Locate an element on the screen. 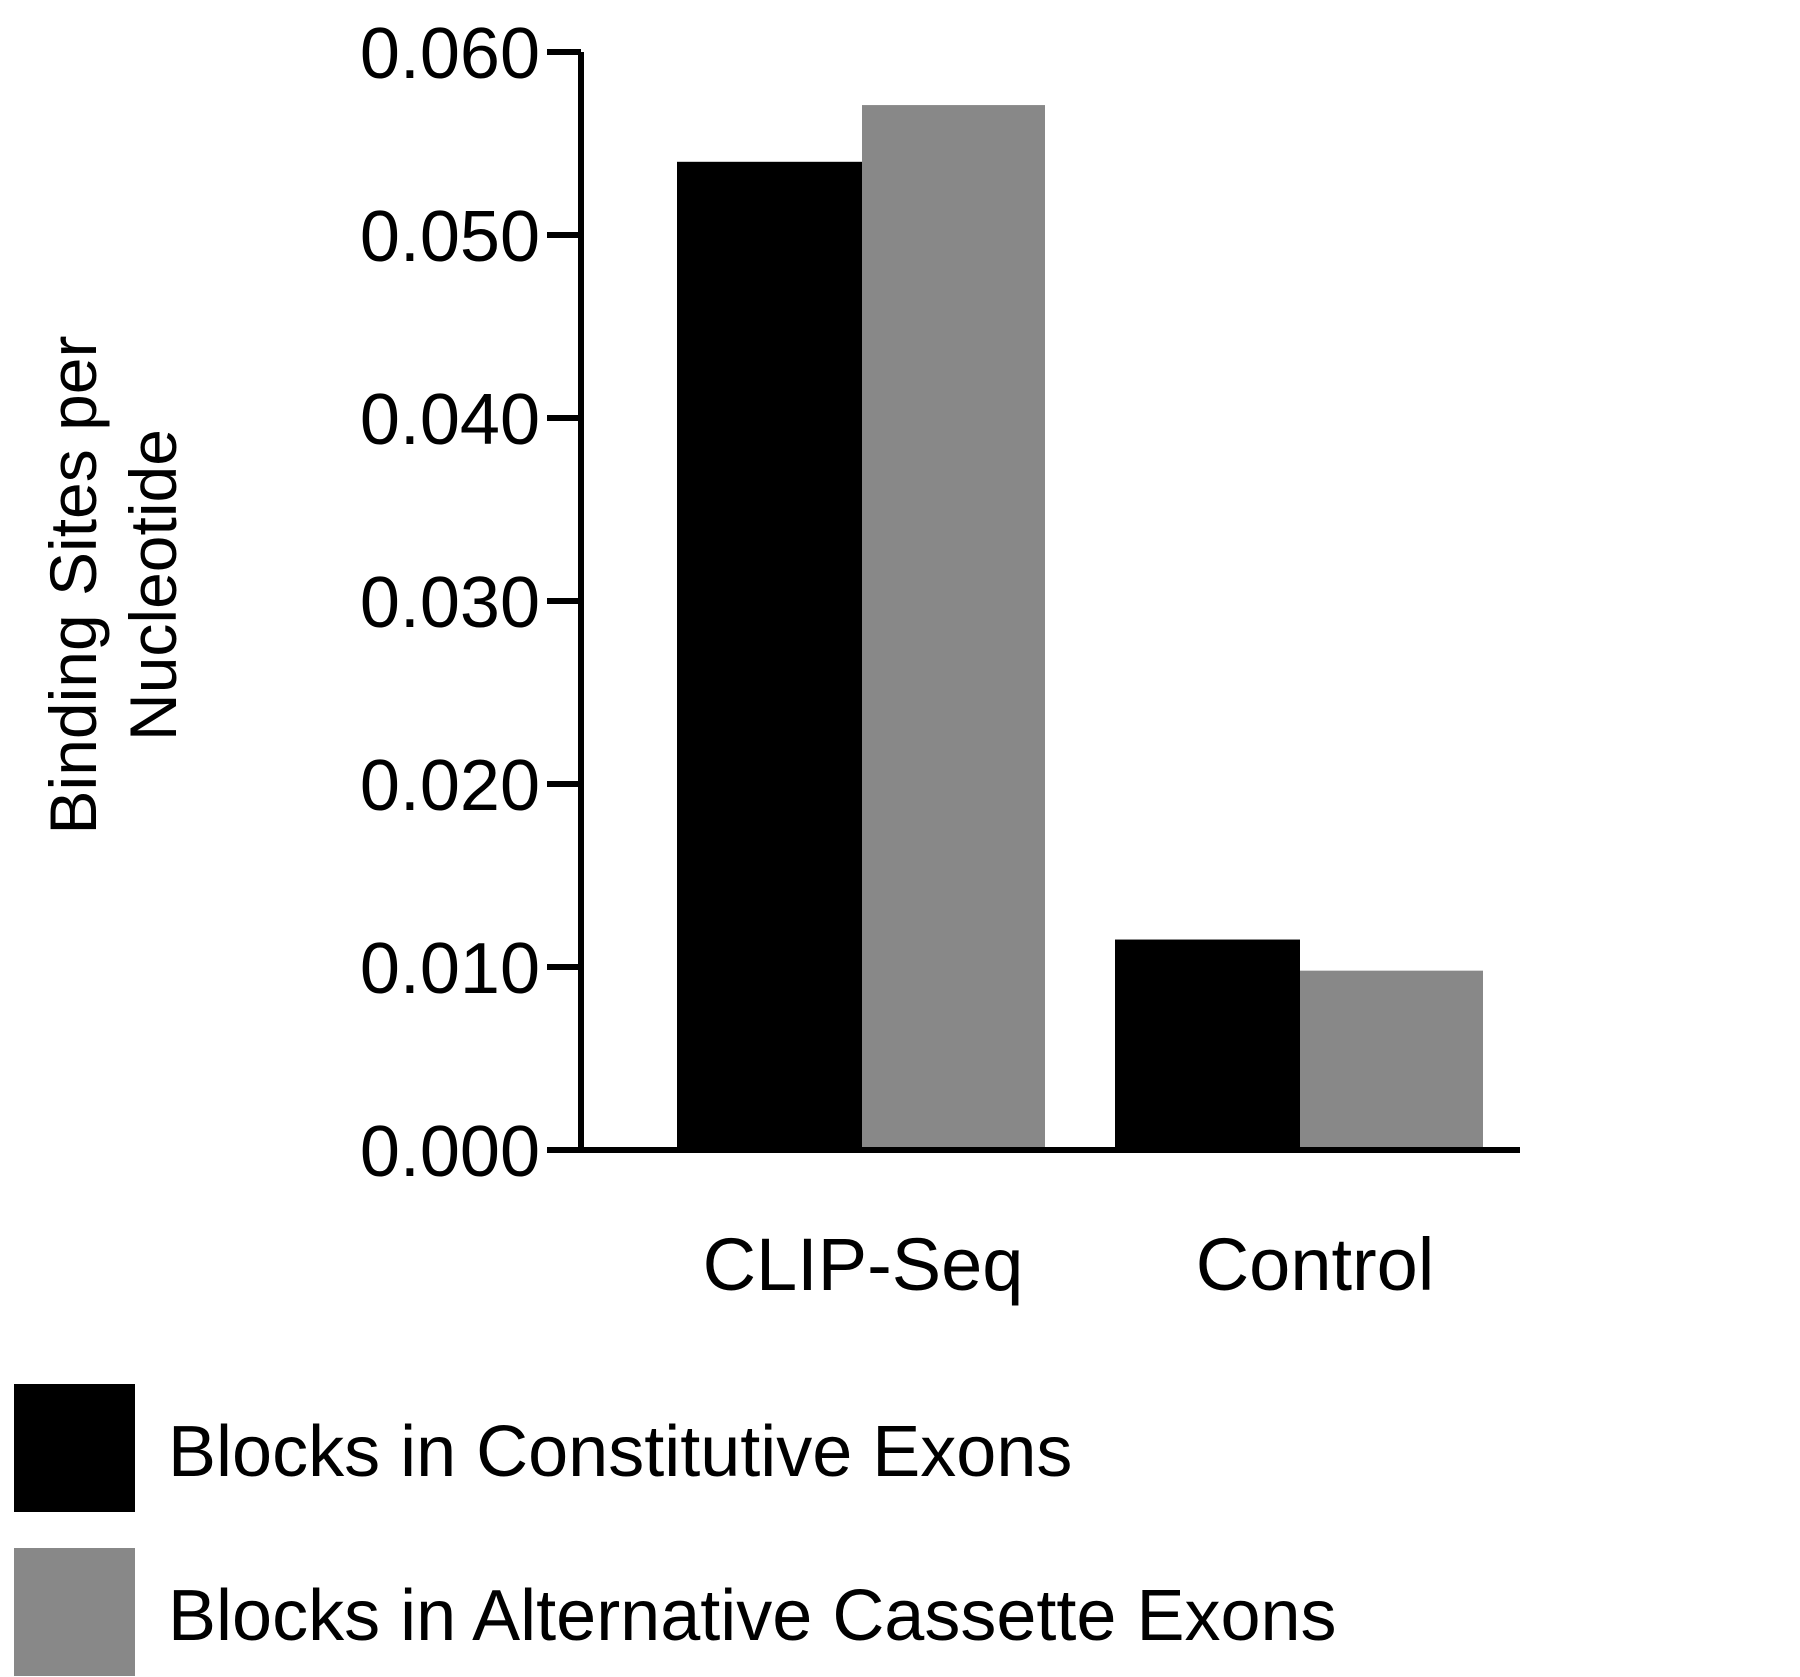  y-axis-title-line-1: Binding Sites per is located at coordinates (73, 585).